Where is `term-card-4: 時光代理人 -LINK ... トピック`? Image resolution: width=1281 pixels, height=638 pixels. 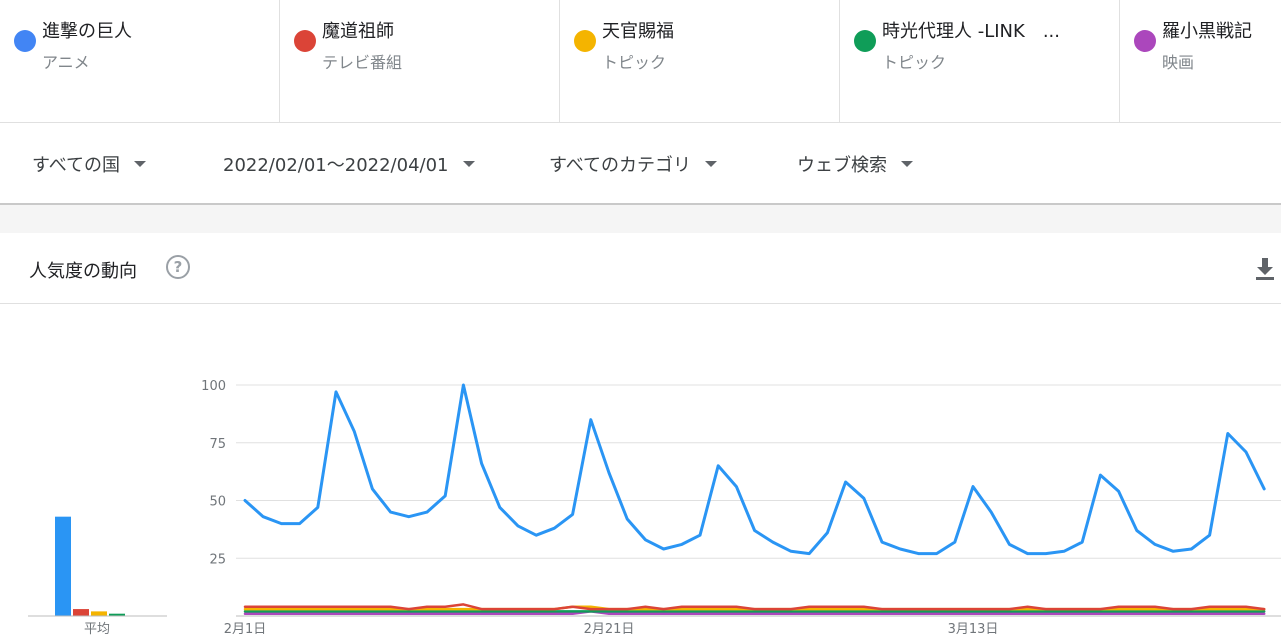
term-card-4: 時光代理人 -LINK ... トピック is located at coordinates (980, 61).